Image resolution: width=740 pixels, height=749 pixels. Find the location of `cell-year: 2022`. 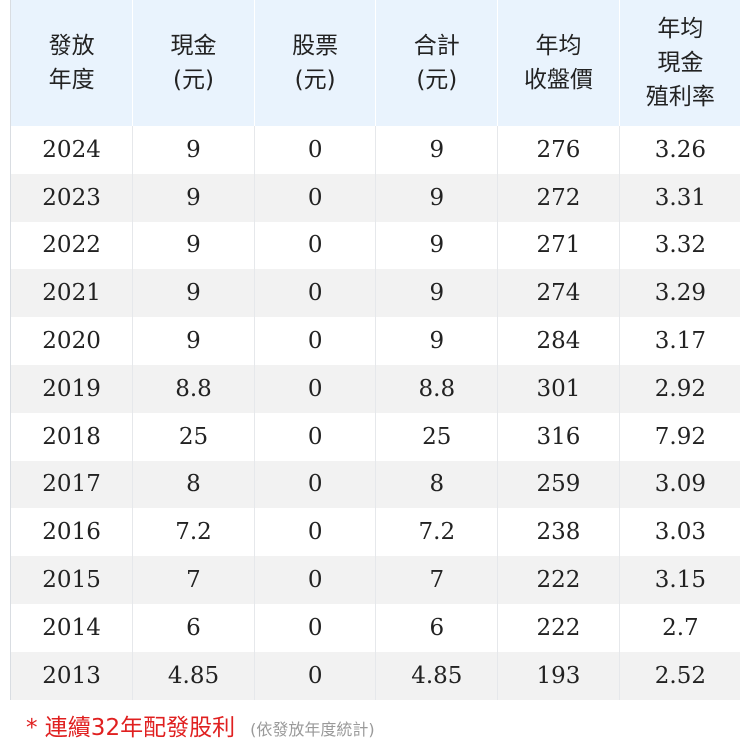

cell-year: 2022 is located at coordinates (72, 245).